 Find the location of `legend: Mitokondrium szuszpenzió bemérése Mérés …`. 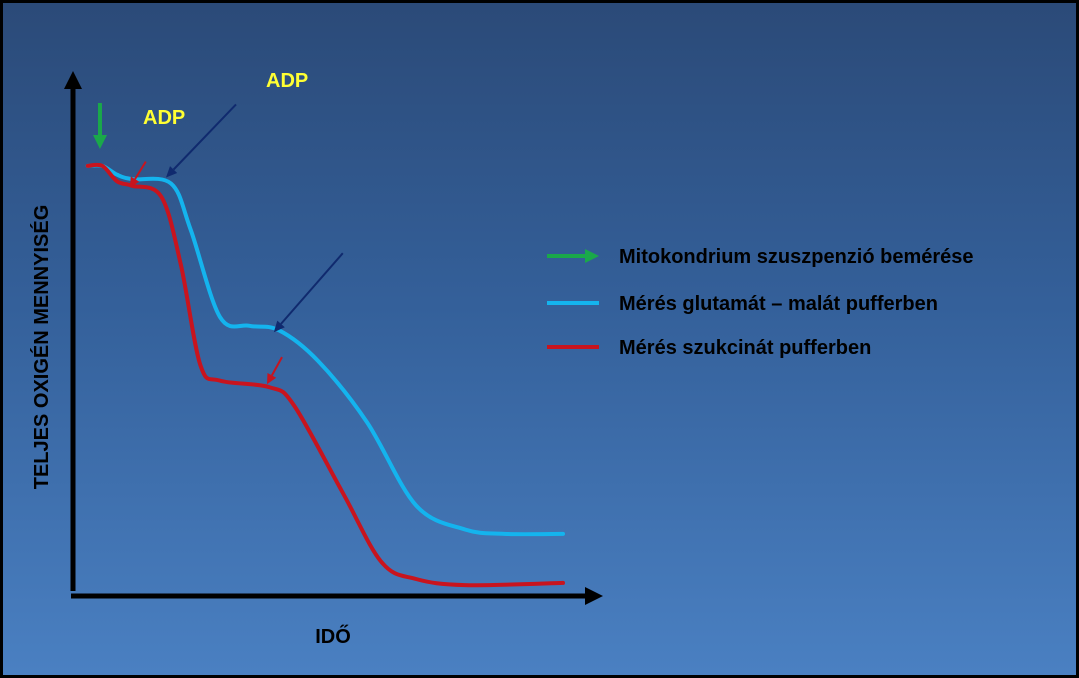

legend: Mitokondrium szuszpenzió bemérése Mérés … is located at coordinates (760, 302).